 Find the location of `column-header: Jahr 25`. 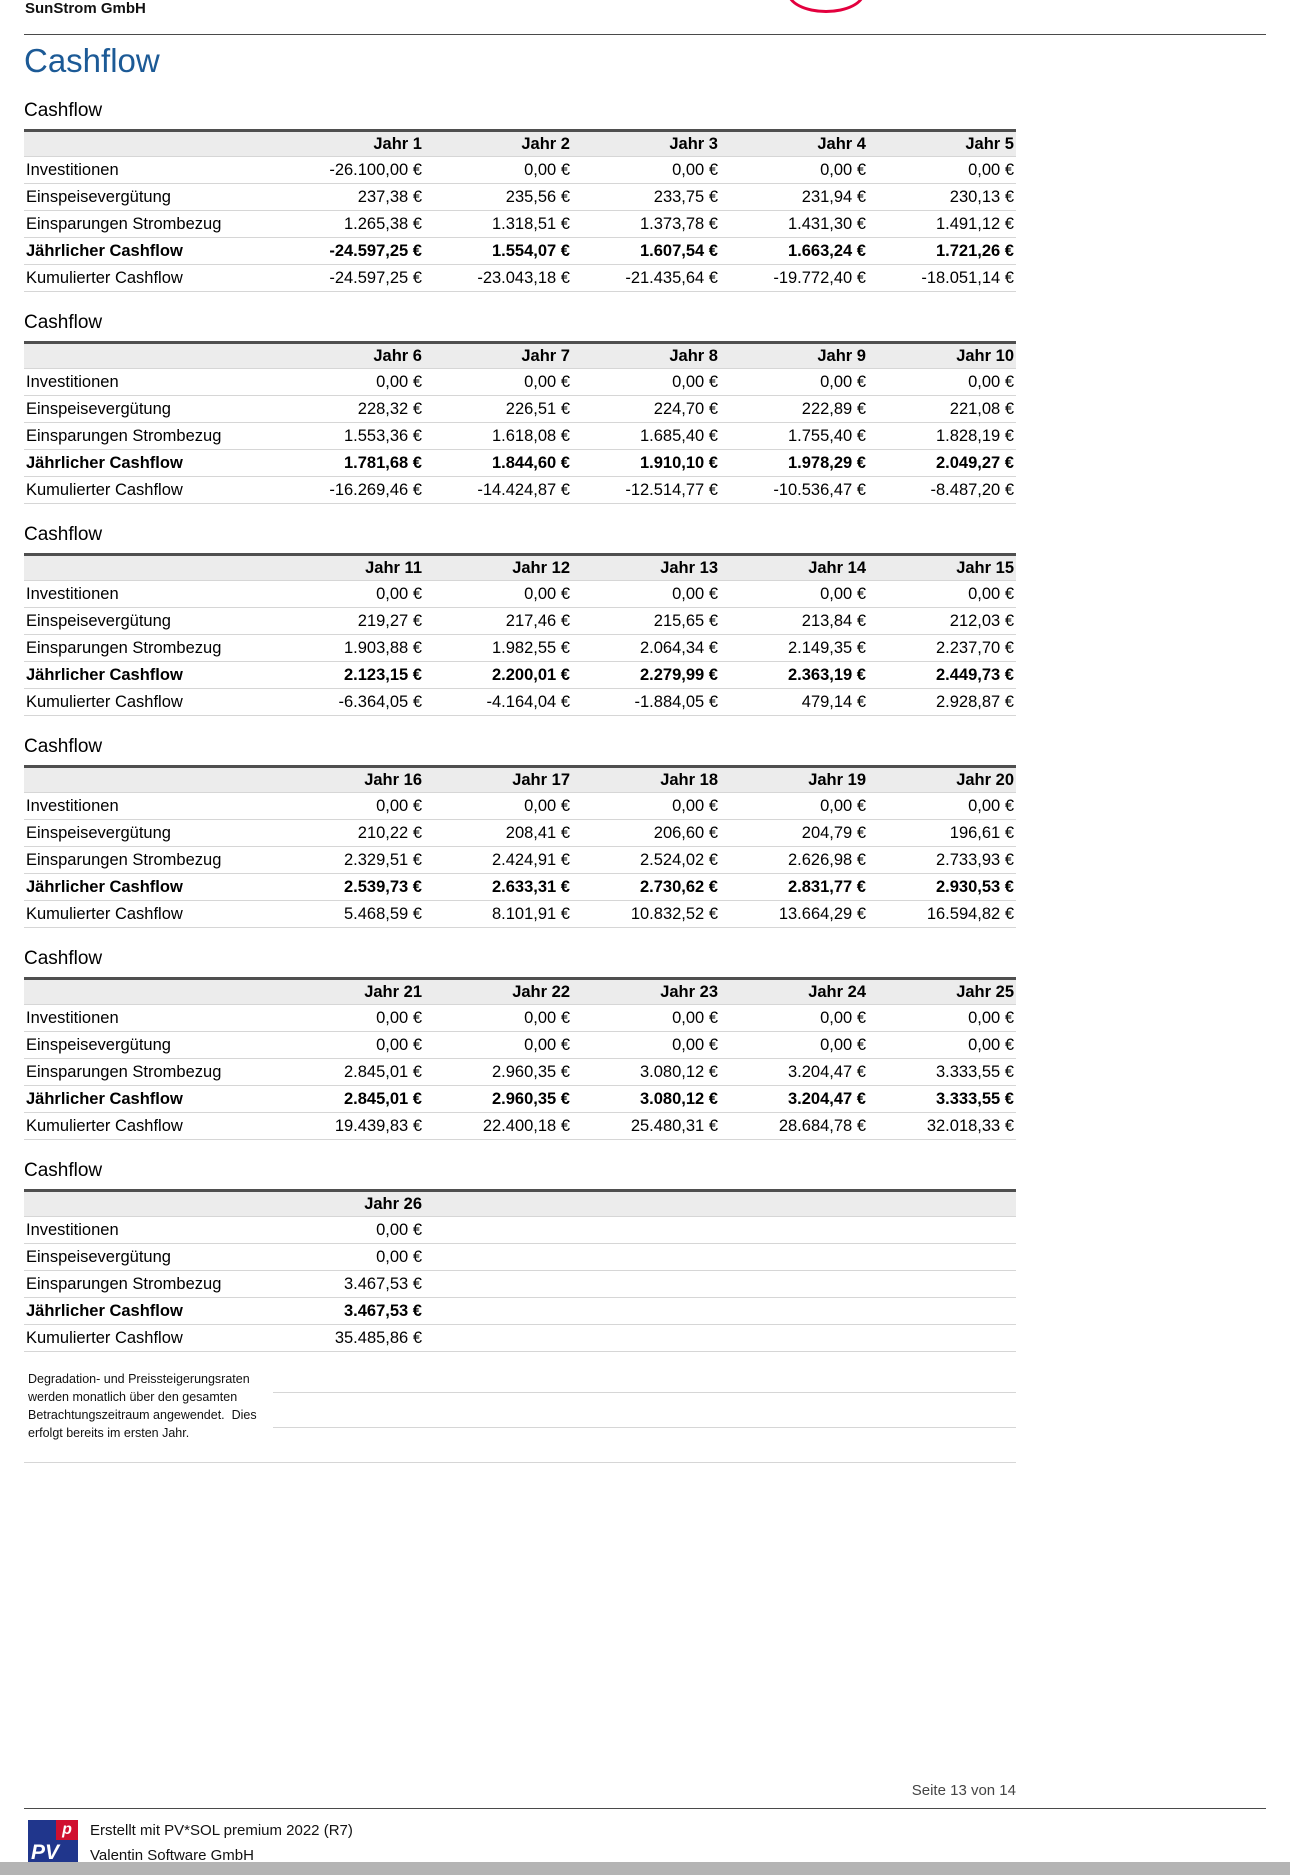

column-header: Jahr 25 is located at coordinates (942, 991).